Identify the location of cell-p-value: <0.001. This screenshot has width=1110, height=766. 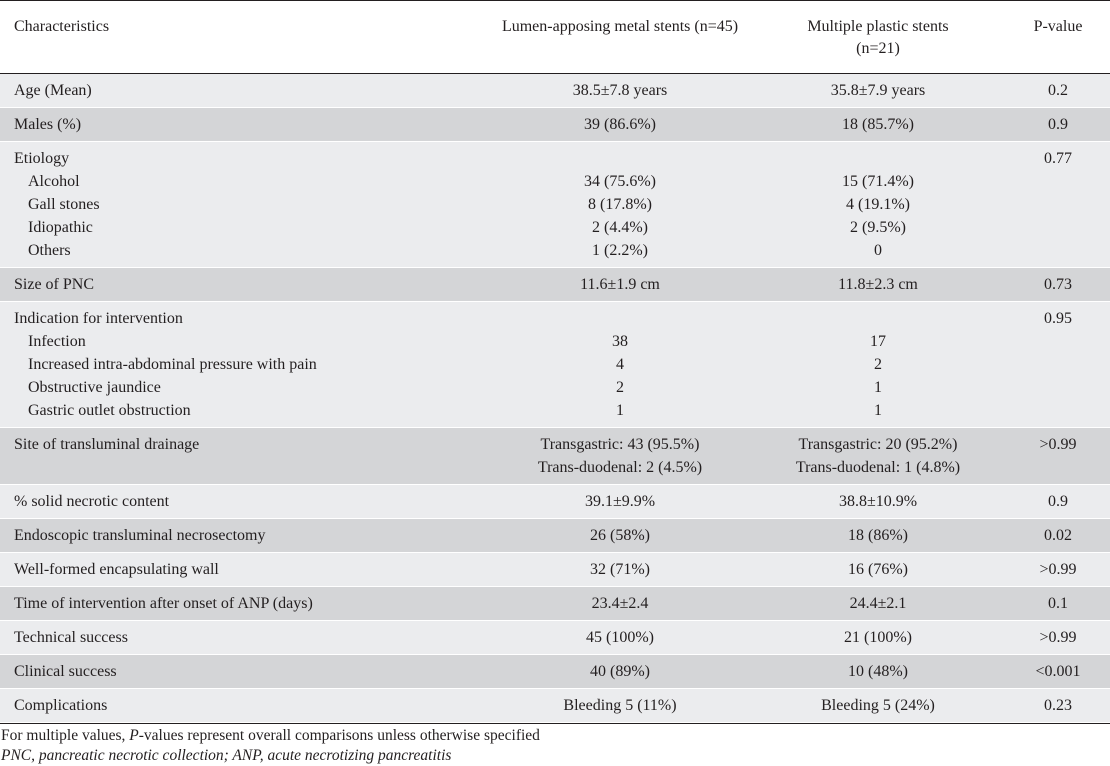
(1058, 672).